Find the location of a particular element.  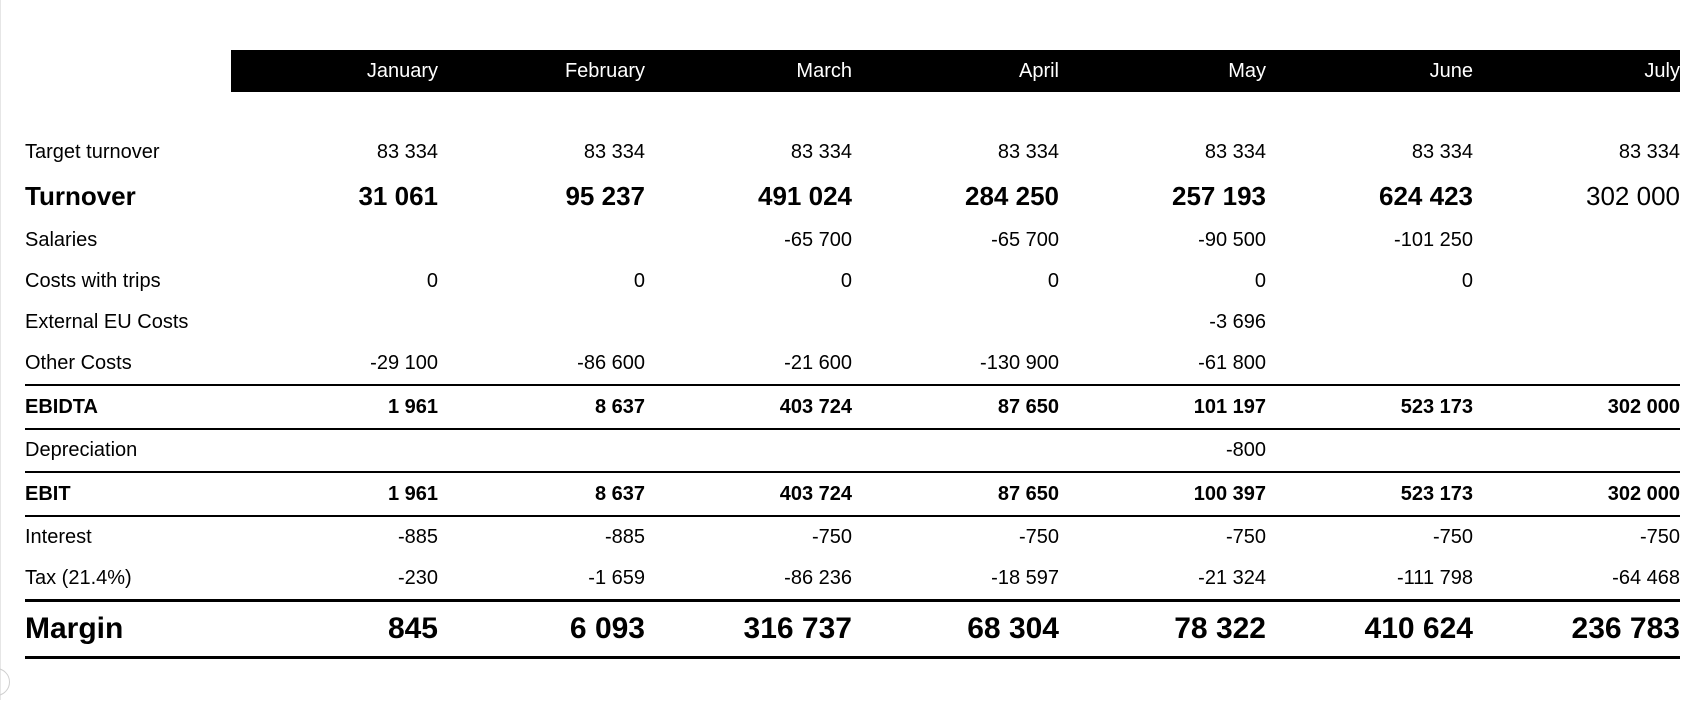

value-cell: -86 600 is located at coordinates (611, 363).